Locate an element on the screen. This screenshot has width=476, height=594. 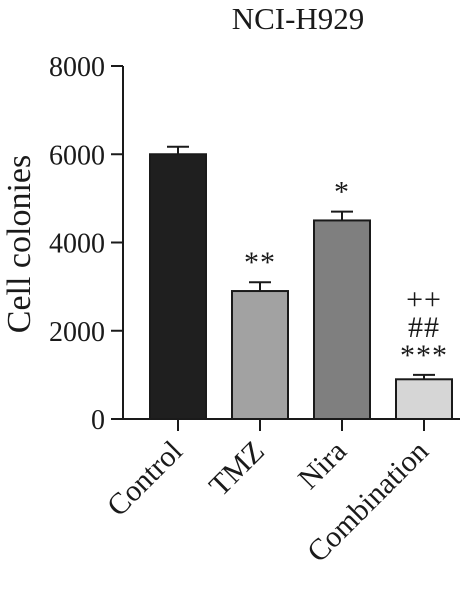
significance-annotations: ******##++ is located at coordinates (346, 274).